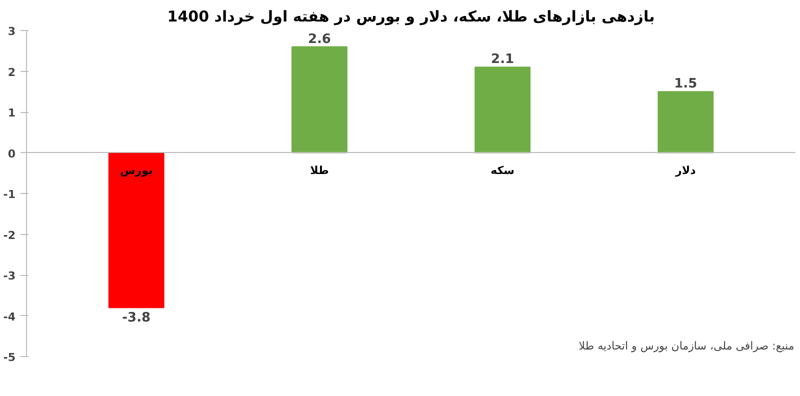 This screenshot has width=800, height=396. I want to click on annotation: منبع: صرافی ملی، سازمان بورس و اتحادیه طلا, so click(686, 346).